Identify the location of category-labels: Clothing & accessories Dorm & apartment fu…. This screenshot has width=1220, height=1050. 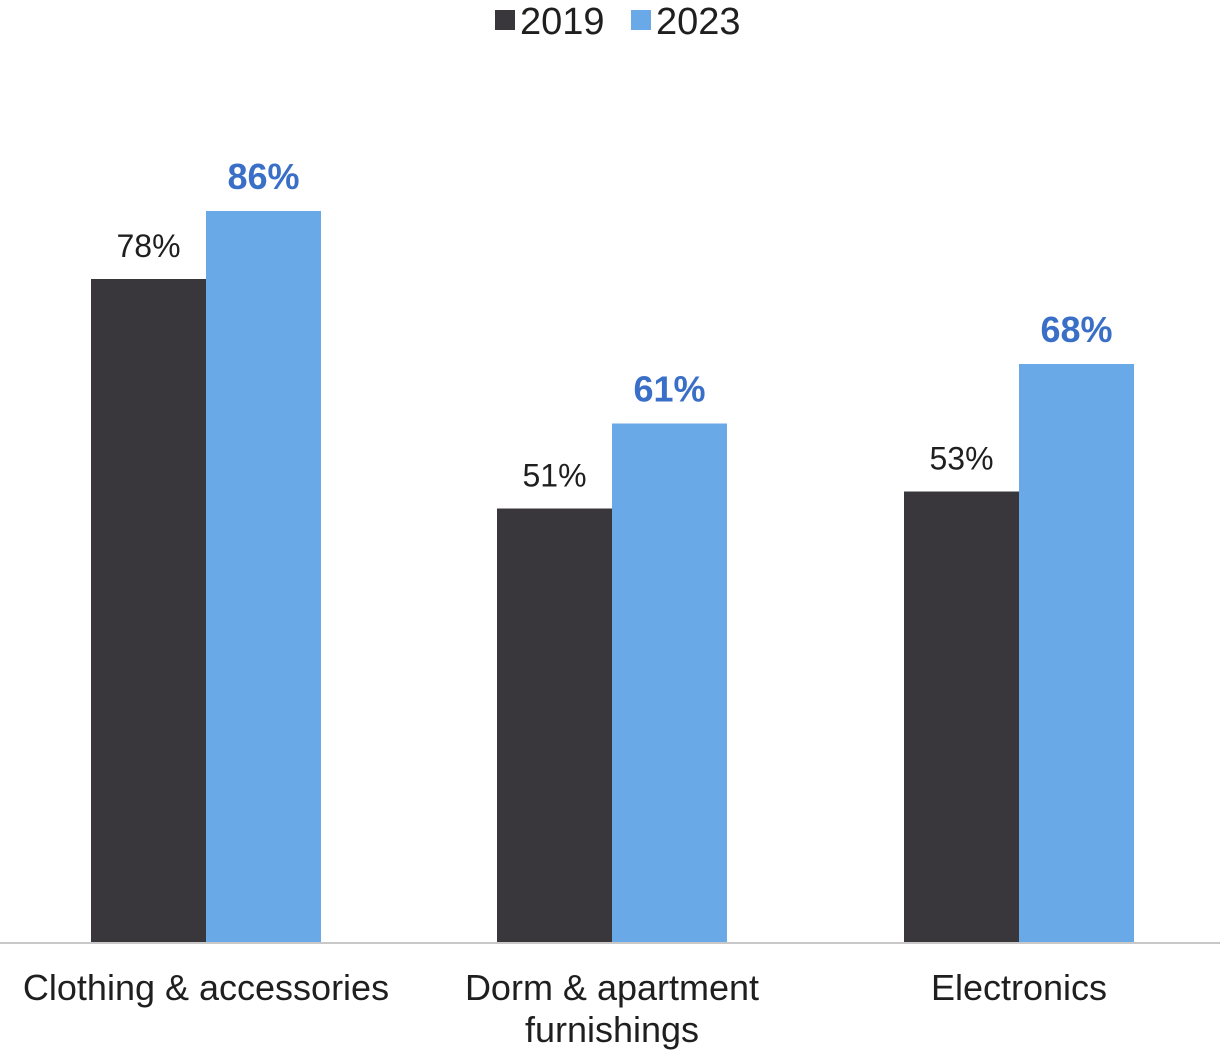
(565, 1008).